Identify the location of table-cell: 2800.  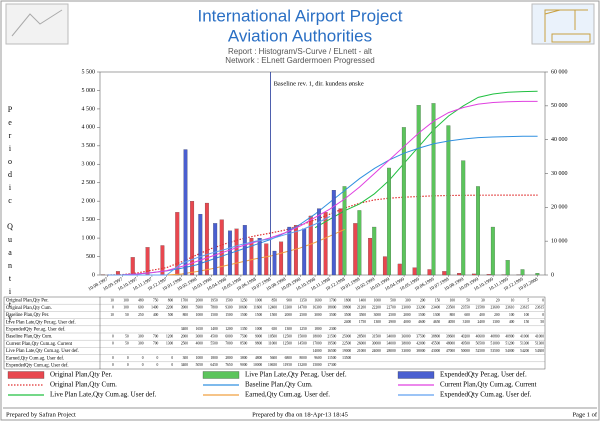
(228, 358).